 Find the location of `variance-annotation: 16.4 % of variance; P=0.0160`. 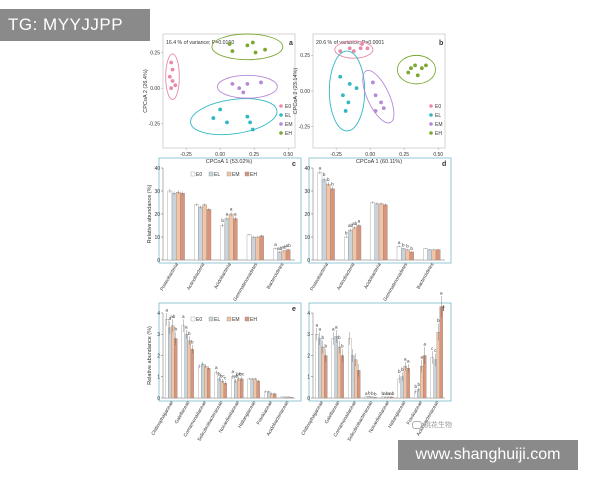

variance-annotation: 16.4 % of variance; P=0.0160 is located at coordinates (200, 43).